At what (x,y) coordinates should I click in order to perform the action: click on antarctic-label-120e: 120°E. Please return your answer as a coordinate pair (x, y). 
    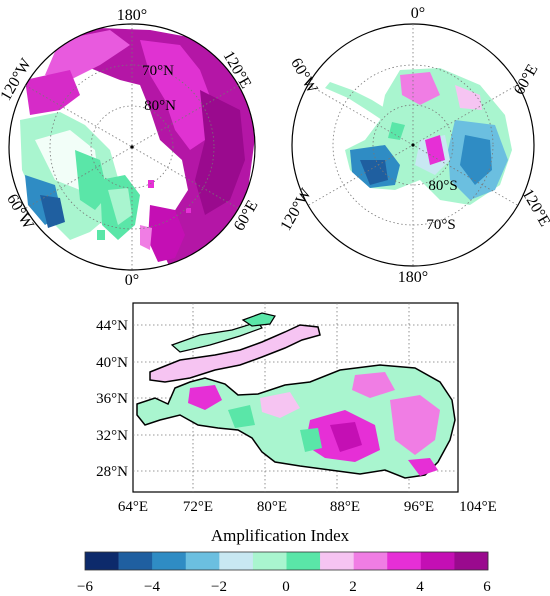
    Looking at the image, I should click on (534, 207).